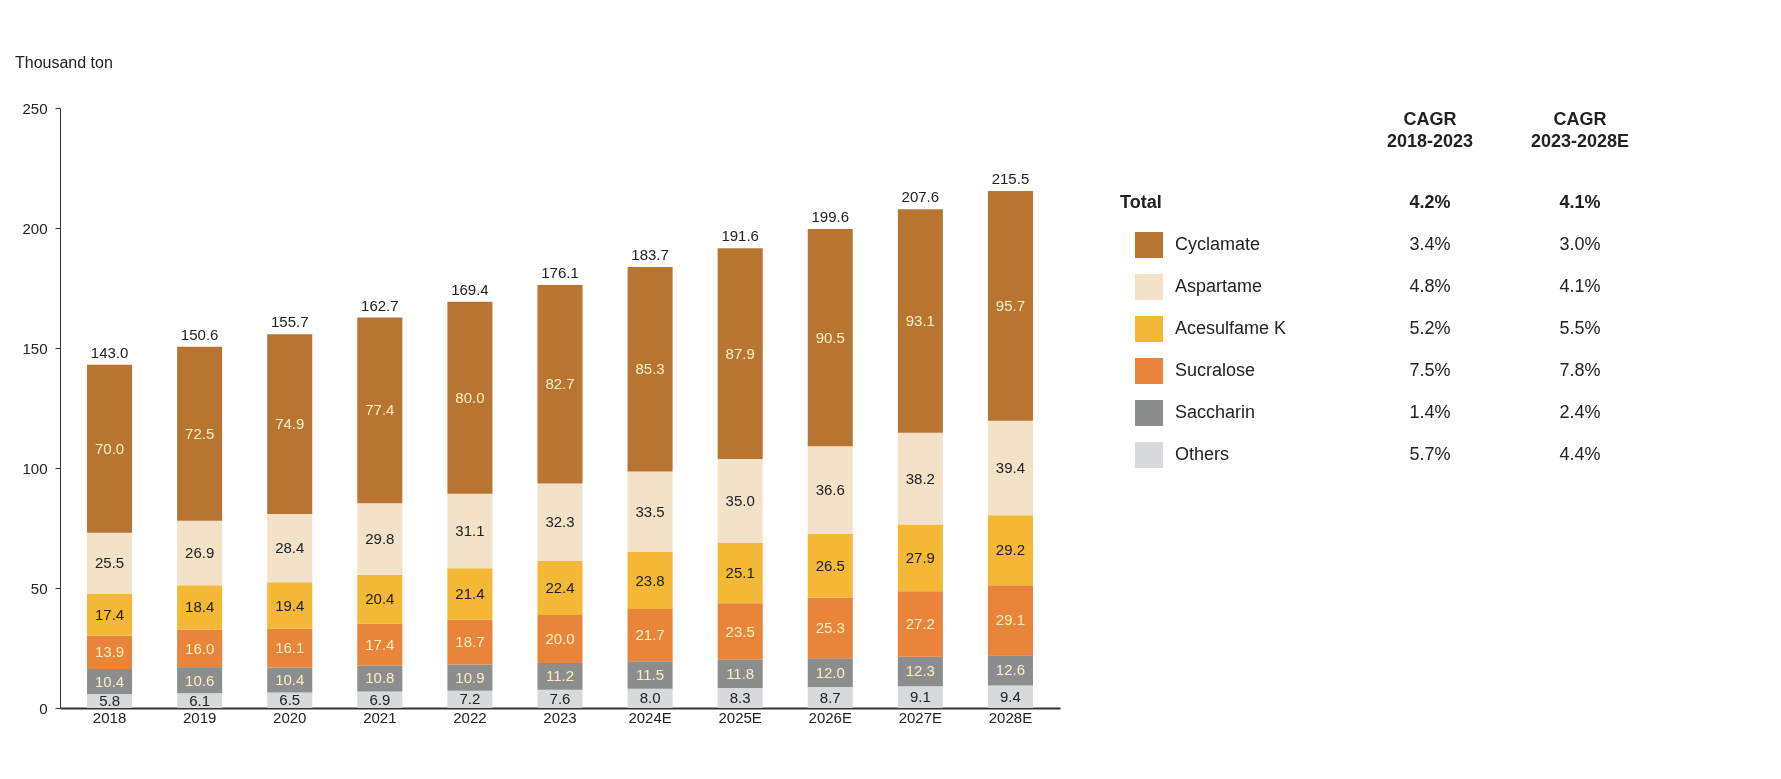 This screenshot has height=779, width=1781. I want to click on data-label: 29.8, so click(380, 539).